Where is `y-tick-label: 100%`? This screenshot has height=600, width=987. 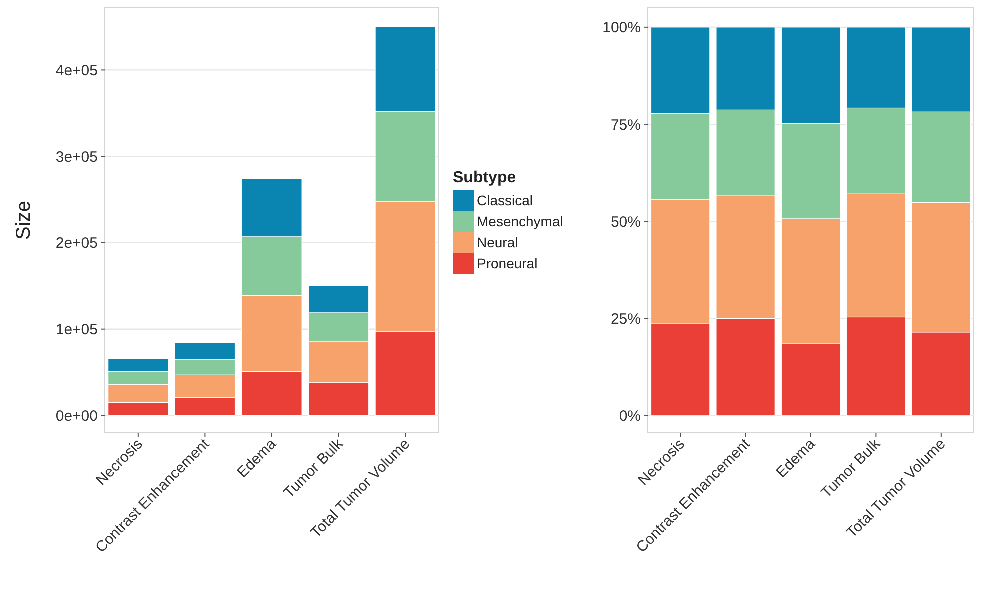 y-tick-label: 100% is located at coordinates (621, 28).